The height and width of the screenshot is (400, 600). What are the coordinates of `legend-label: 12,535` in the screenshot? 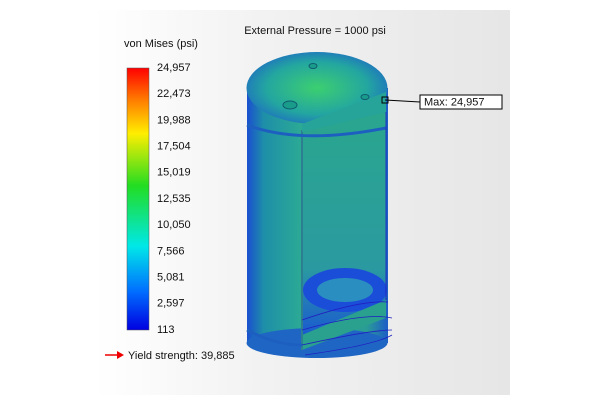 It's located at (174, 199).